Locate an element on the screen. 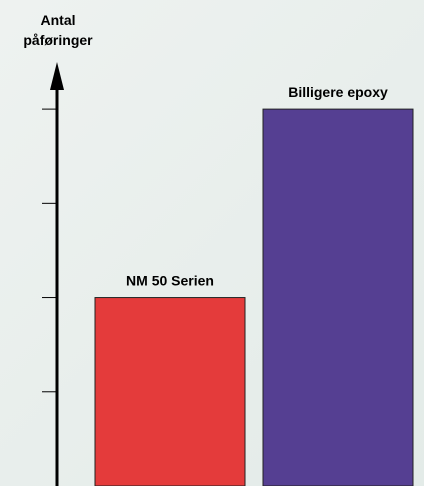 The image size is (424, 486). y-axis-label: Antal påføringer is located at coordinates (58, 30).